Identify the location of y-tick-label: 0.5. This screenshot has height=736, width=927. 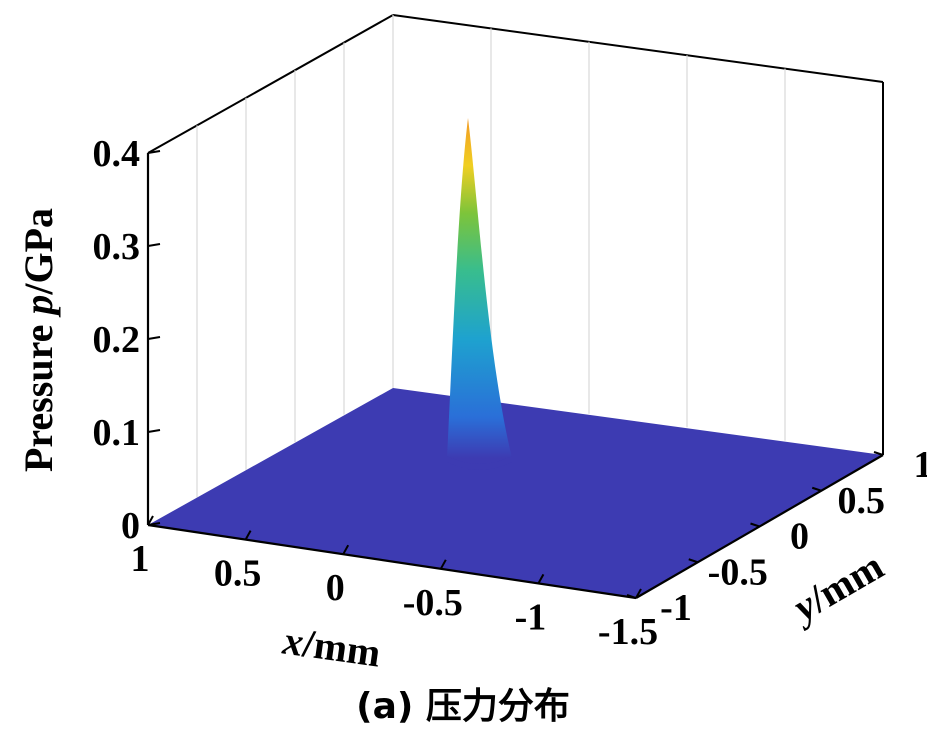
(862, 501).